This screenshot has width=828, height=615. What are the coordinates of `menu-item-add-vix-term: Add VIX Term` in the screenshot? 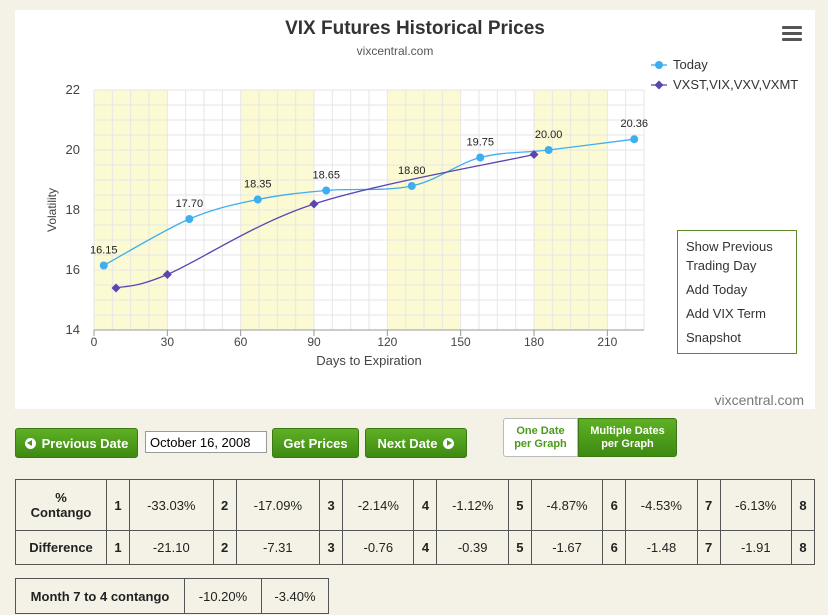 It's located at (726, 313).